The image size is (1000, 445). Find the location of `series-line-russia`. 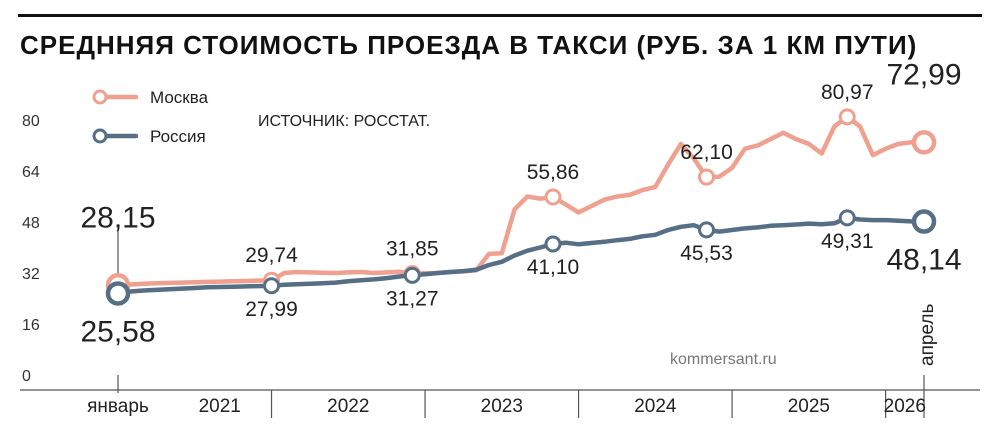

series-line-russia is located at coordinates (521, 255).